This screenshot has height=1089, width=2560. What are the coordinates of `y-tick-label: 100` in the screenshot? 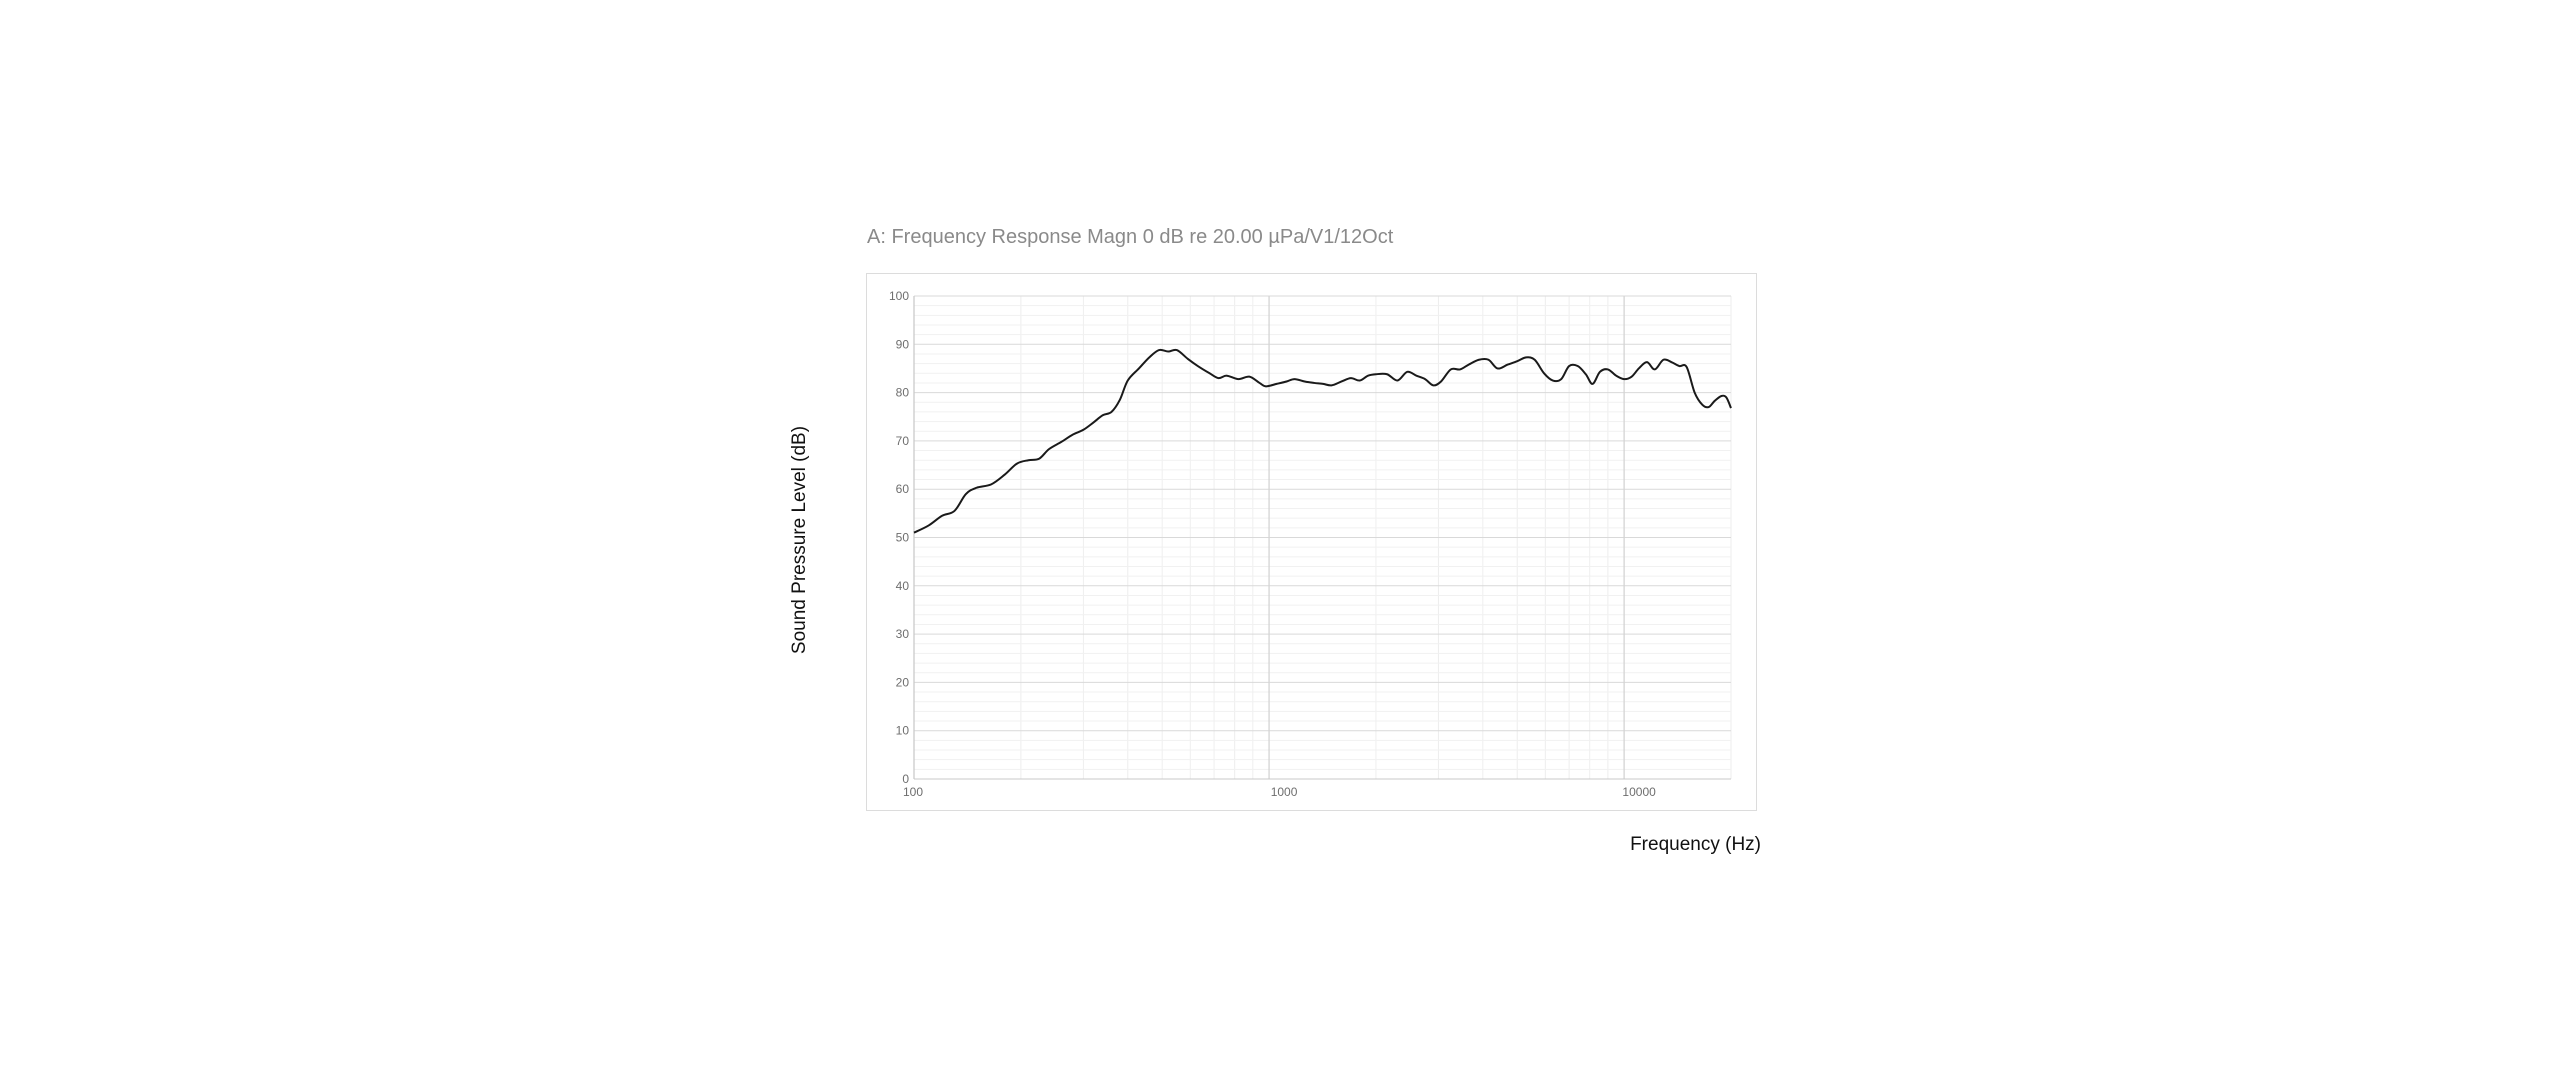 It's located at (899, 296).